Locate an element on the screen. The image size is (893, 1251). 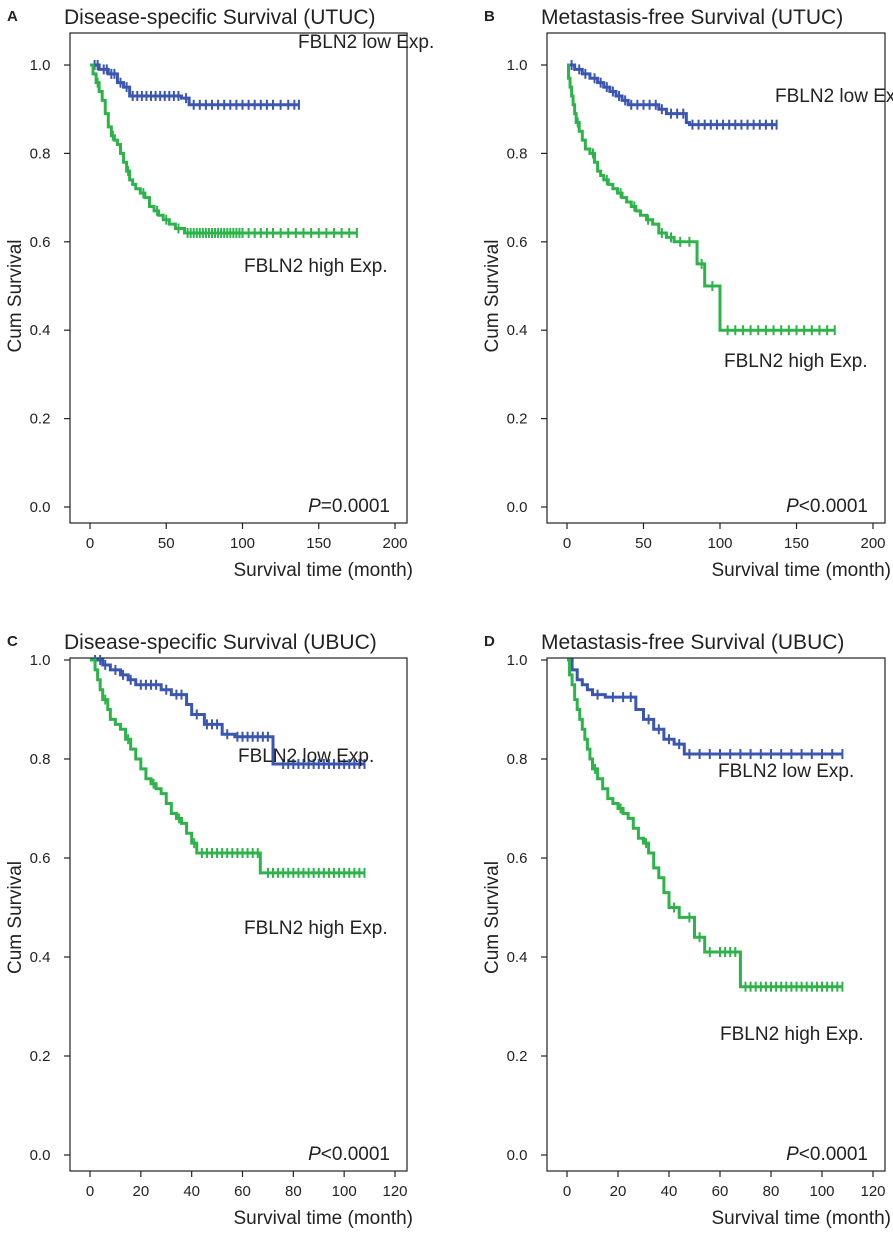
low-expression-curve is located at coordinates (705, 707).